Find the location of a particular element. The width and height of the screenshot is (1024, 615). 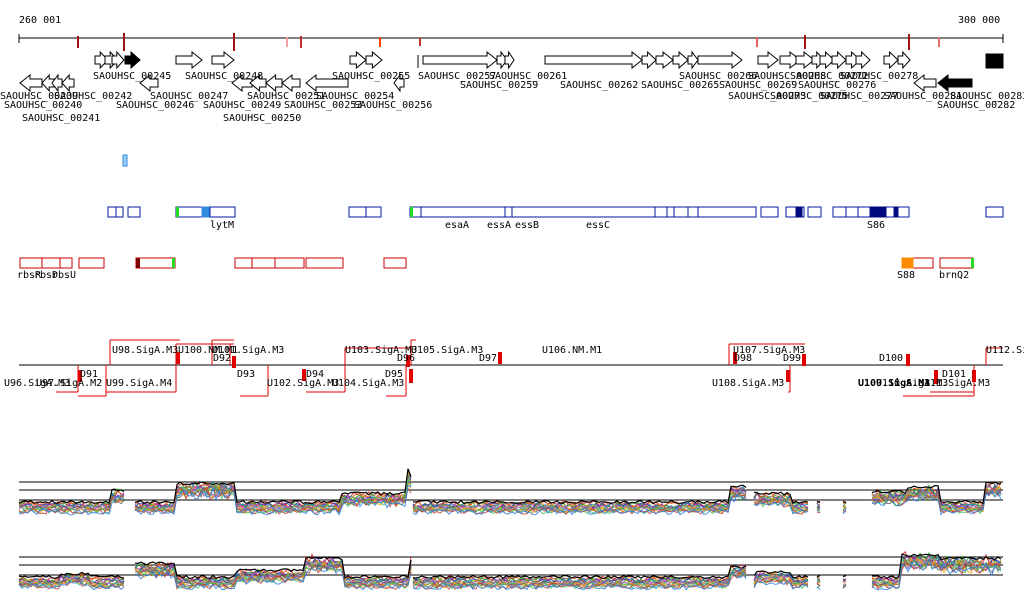

gene-label: SAOUHSC_00241 is located at coordinates (61, 118).